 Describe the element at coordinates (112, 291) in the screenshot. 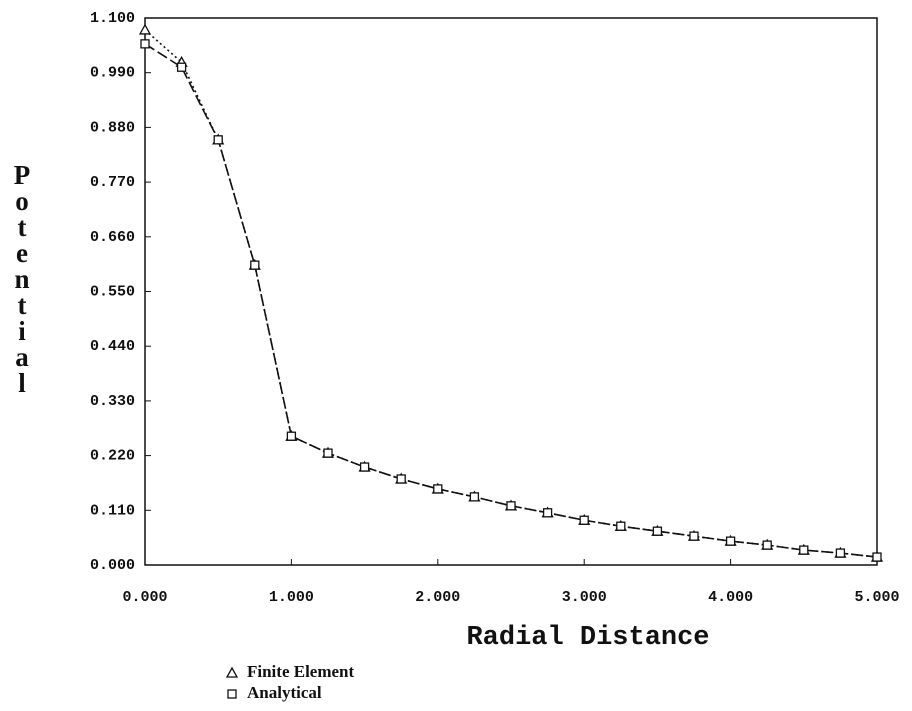

I see `y-tick-label: 0.550` at that location.